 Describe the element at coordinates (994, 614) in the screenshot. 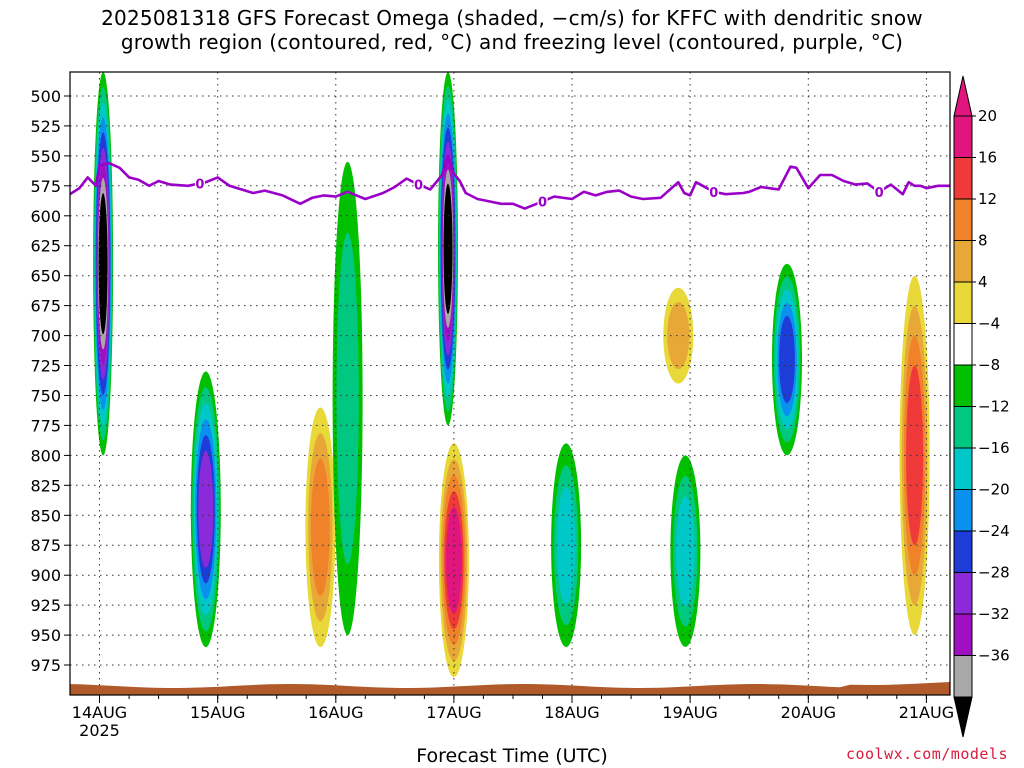

I see `colorbar-label: −32` at that location.